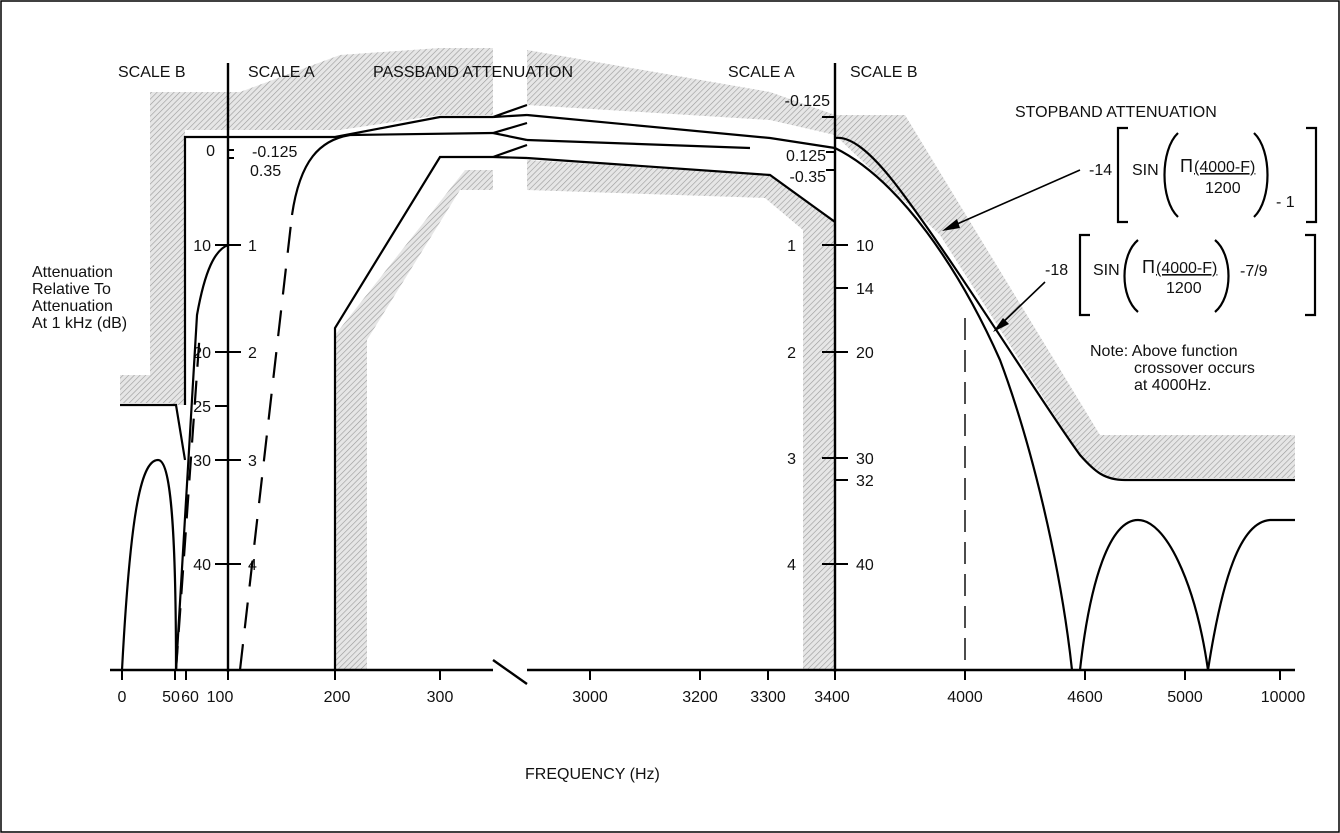 The width and height of the screenshot is (1340, 833). Describe the element at coordinates (202, 565) in the screenshot. I see `left-b-40: 40` at that location.